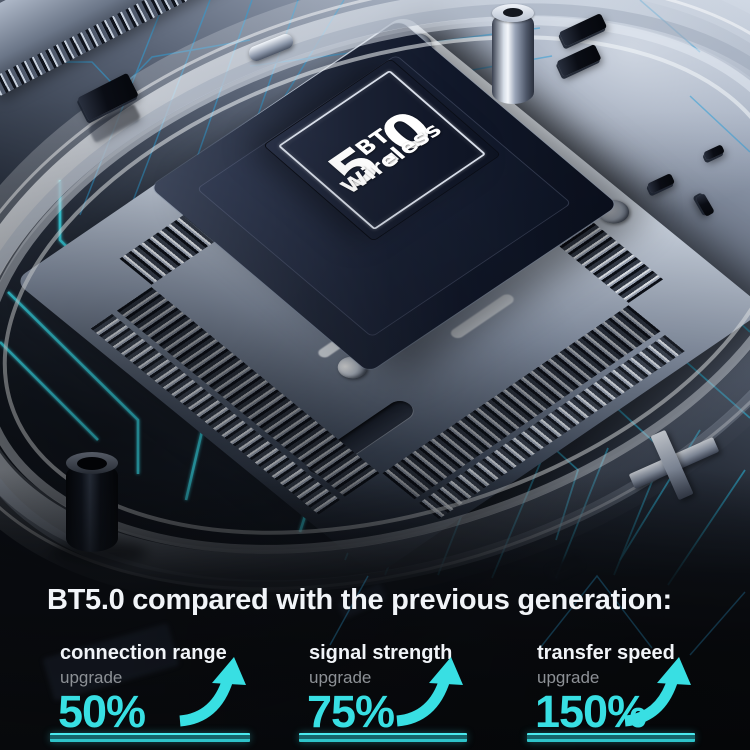  I want to click on metal-cylinder-hole, so click(513, 12).